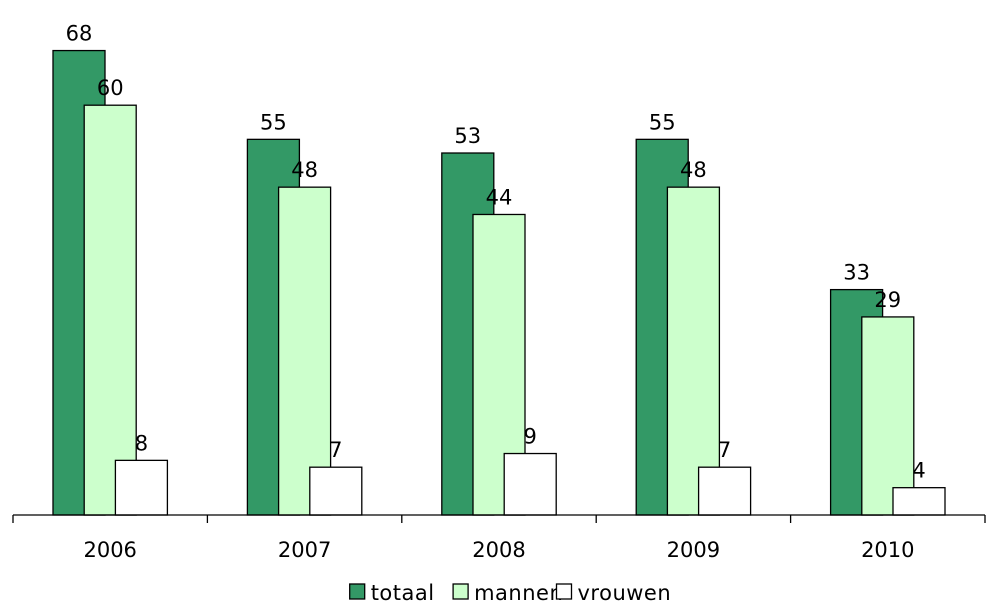  Describe the element at coordinates (141, 443) in the screenshot. I see `data-label-vrouwen-2006: 8` at that location.